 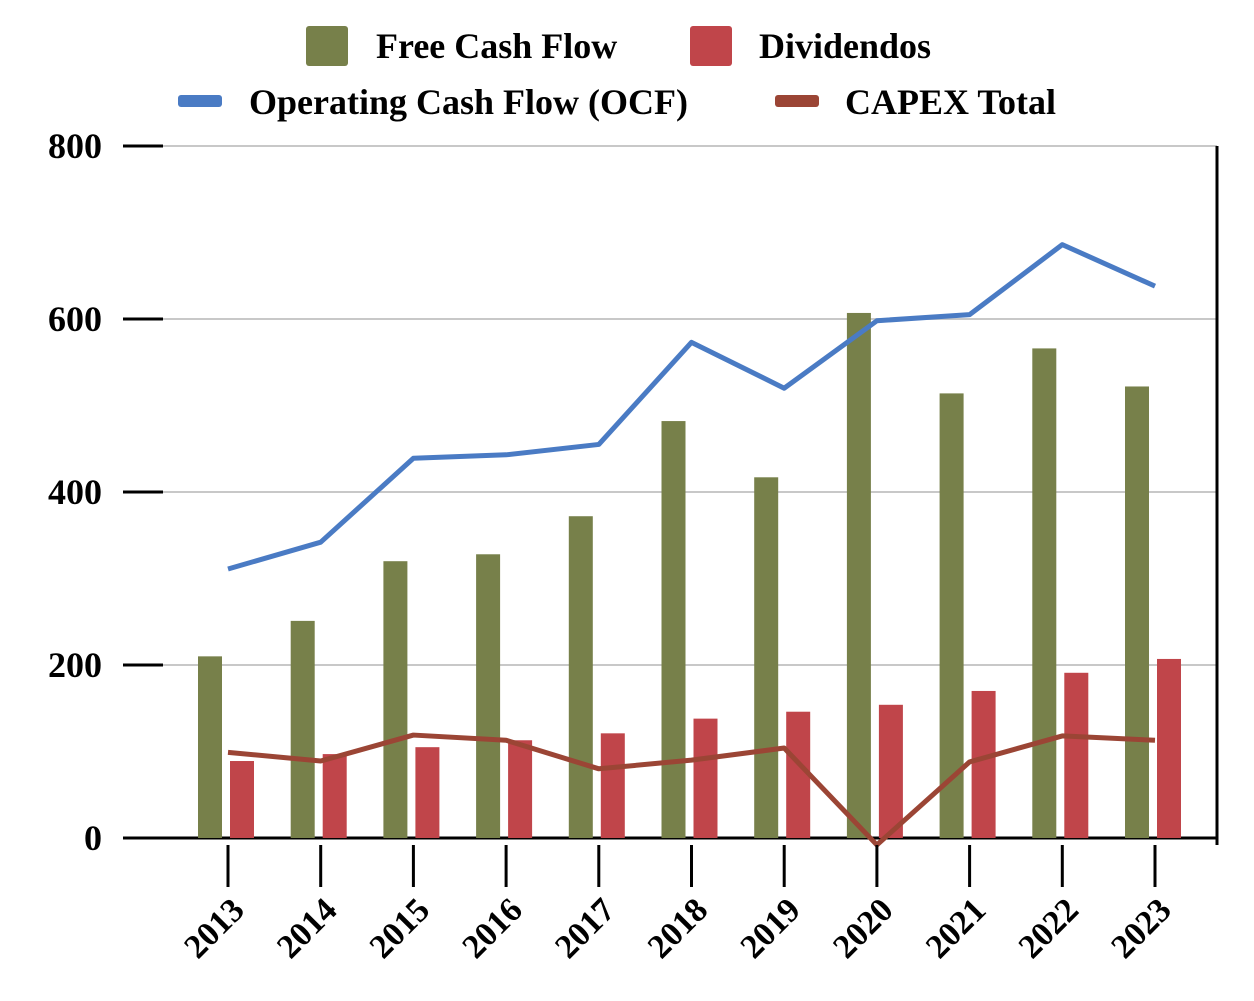 I want to click on legend-swatch-dividendos, so click(x=711, y=46).